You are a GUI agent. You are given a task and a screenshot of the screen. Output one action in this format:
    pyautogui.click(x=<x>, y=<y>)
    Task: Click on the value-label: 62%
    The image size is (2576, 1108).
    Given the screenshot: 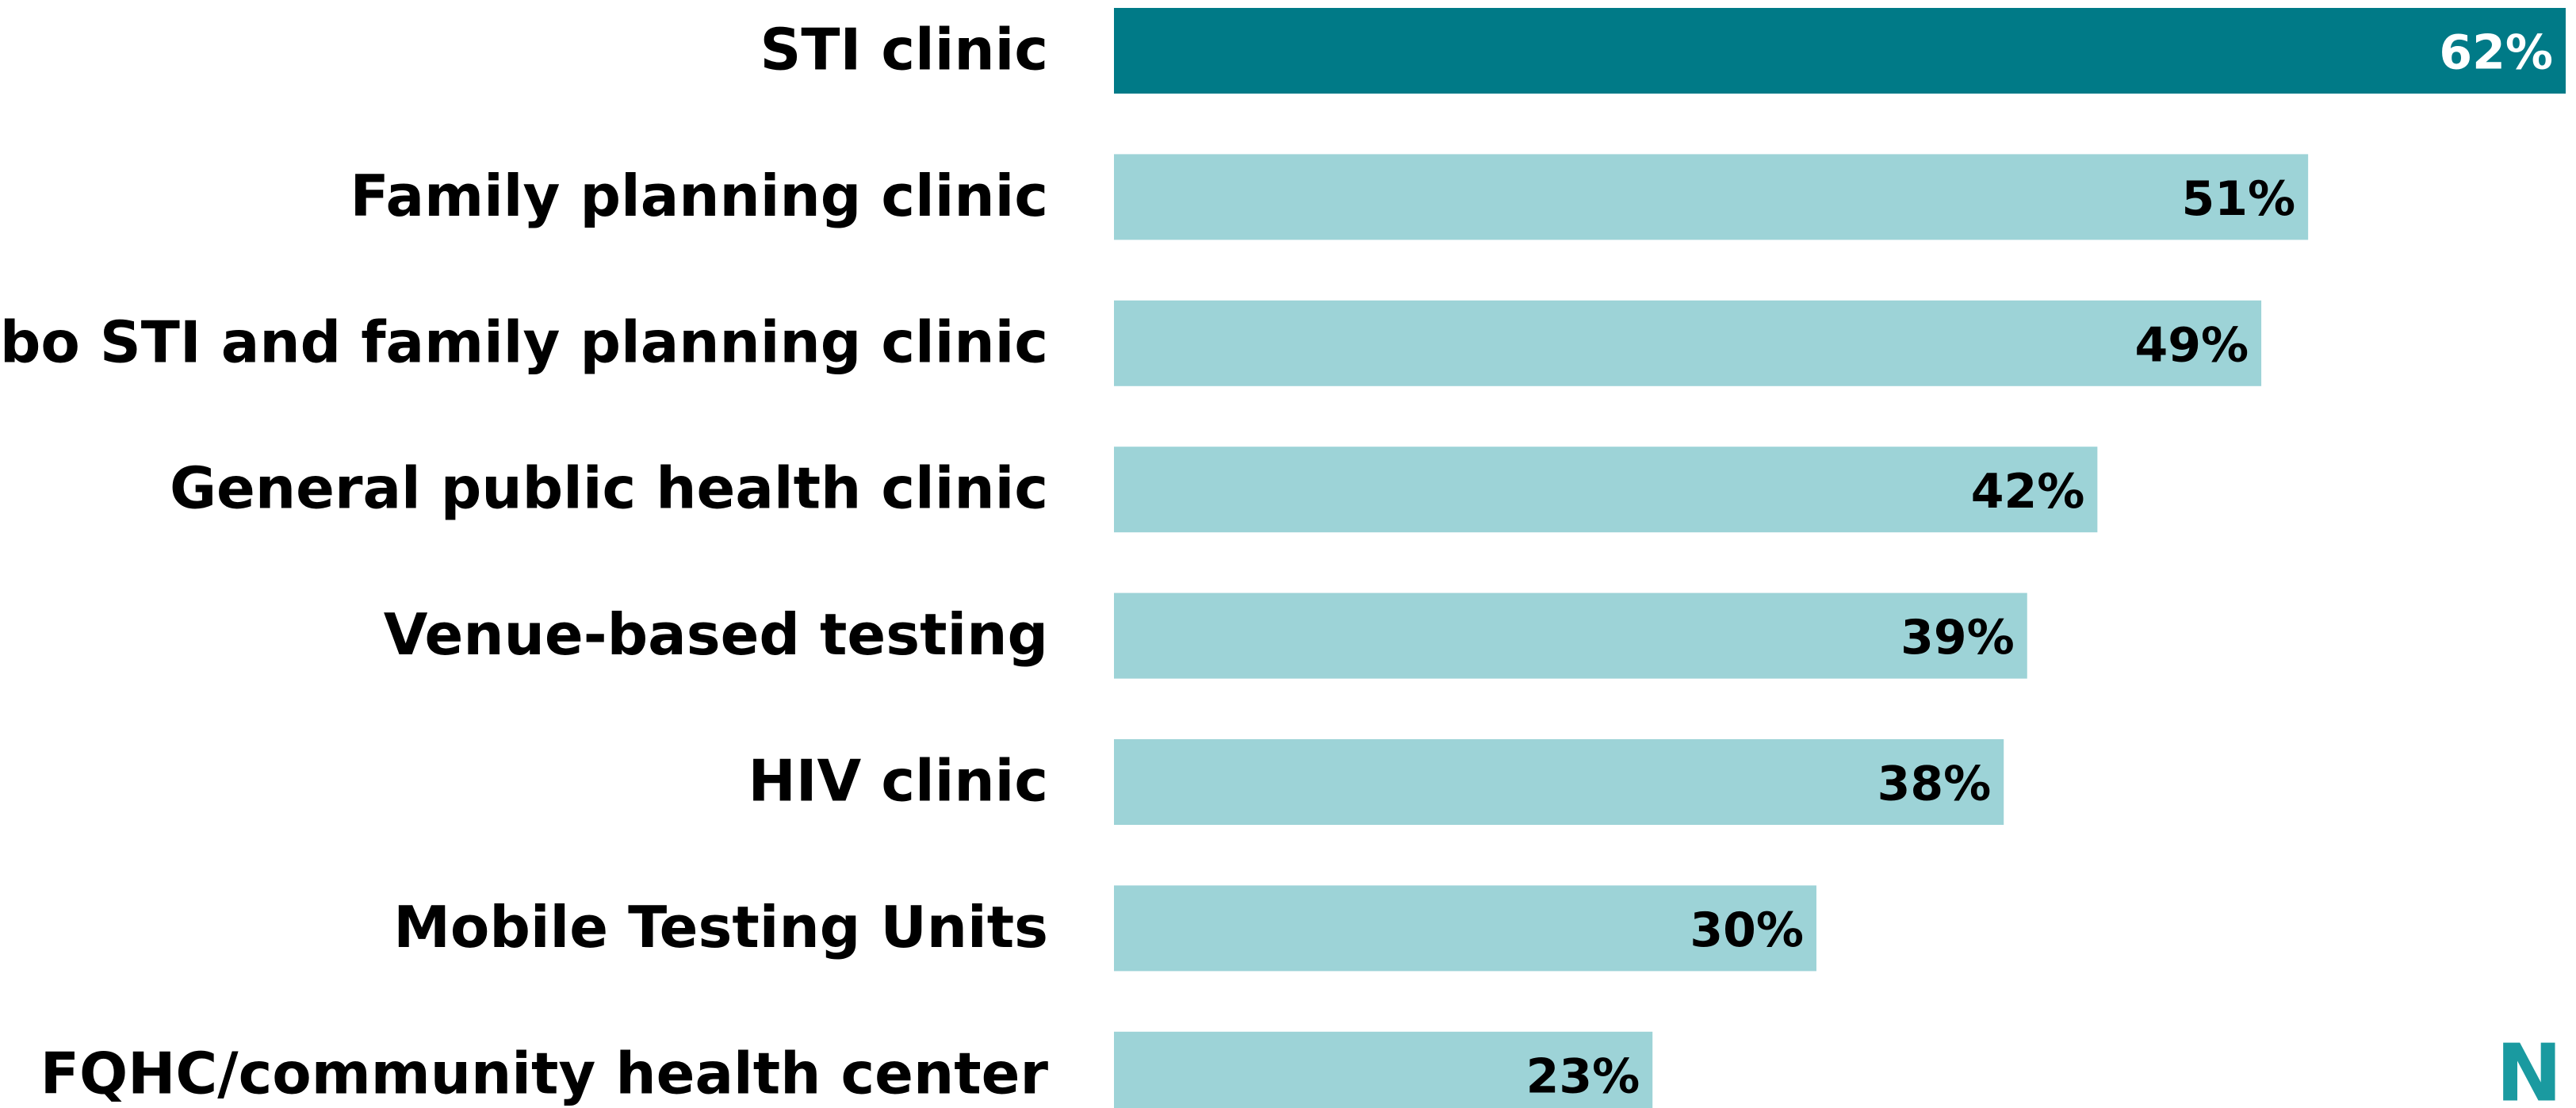 What is the action you would take?
    pyautogui.click(x=2496, y=53)
    